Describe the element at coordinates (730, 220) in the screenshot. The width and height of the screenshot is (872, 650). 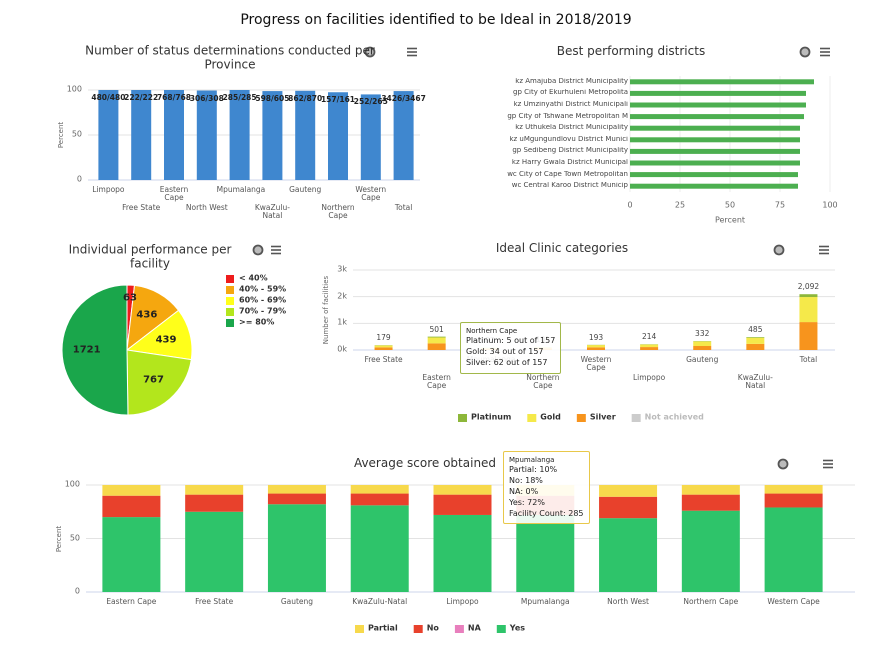
I see `x-axis-label: Percent` at that location.